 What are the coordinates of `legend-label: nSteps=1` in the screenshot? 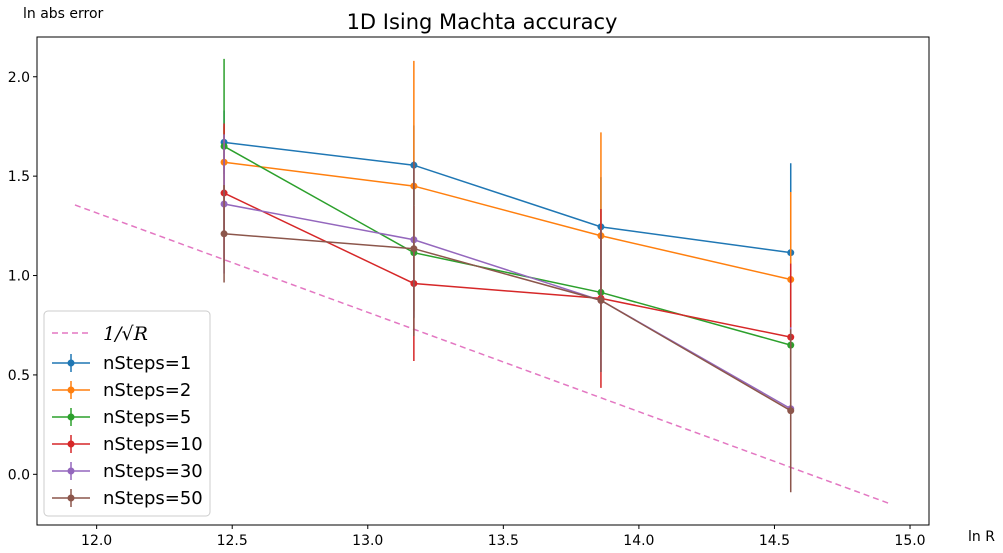 It's located at (147, 363).